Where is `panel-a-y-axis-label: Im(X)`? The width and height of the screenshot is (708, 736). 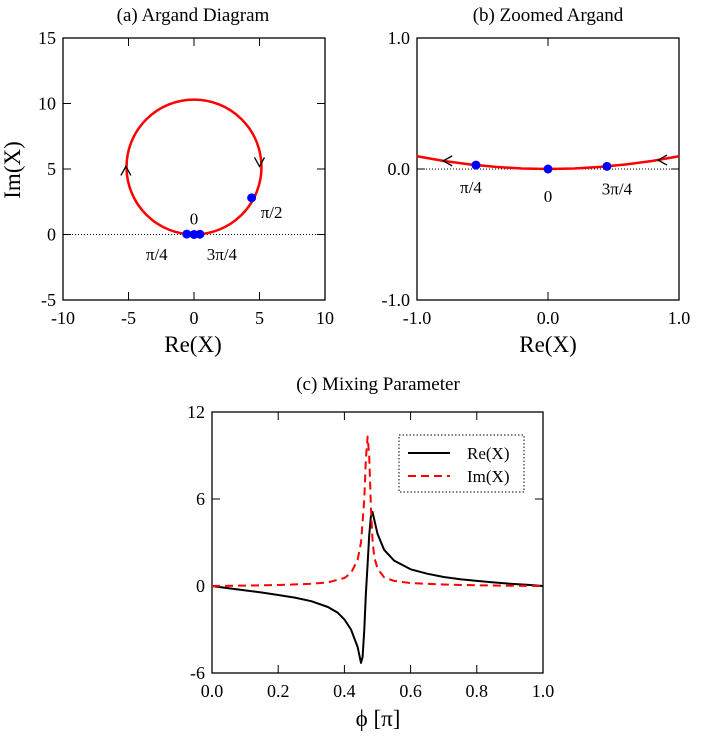
panel-a-y-axis-label: Im(X) is located at coordinates (12, 169).